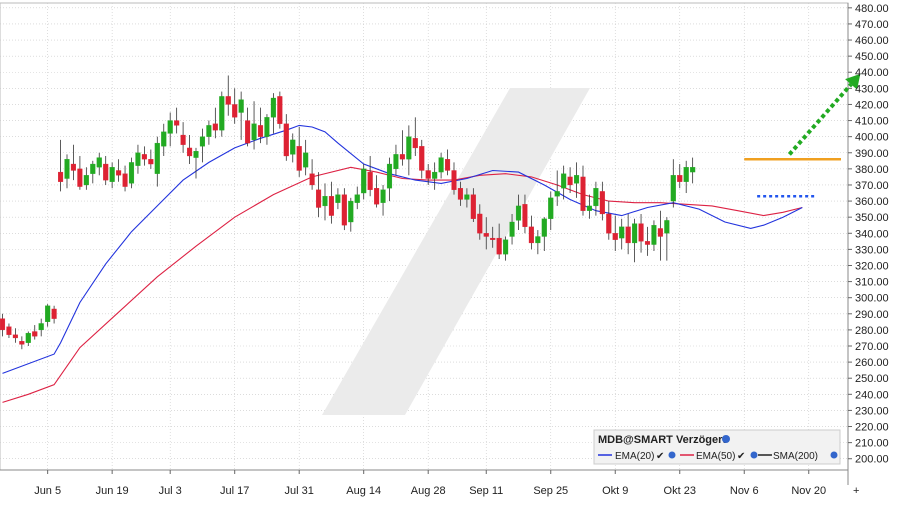  Describe the element at coordinates (872, 122) in the screenshot. I see `y-tick-label: 410.00` at that location.